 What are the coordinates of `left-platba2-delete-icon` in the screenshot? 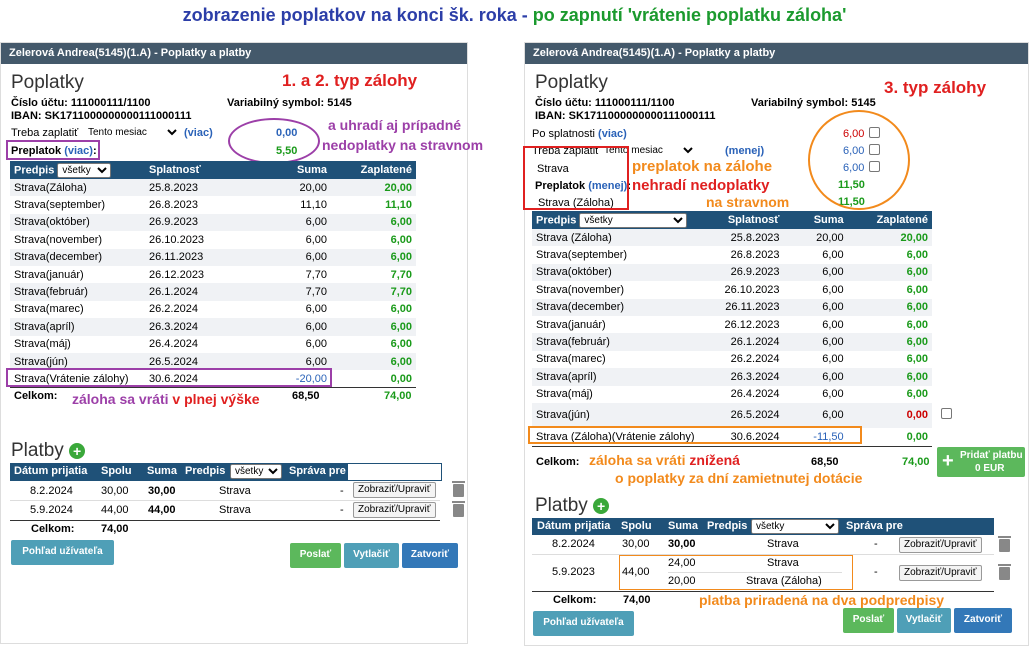 It's located at (458, 509).